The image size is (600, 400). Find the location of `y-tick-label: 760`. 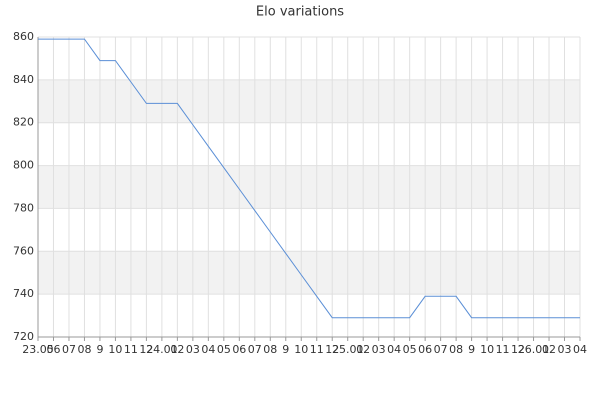

y-tick-label: 760 is located at coordinates (23, 250).